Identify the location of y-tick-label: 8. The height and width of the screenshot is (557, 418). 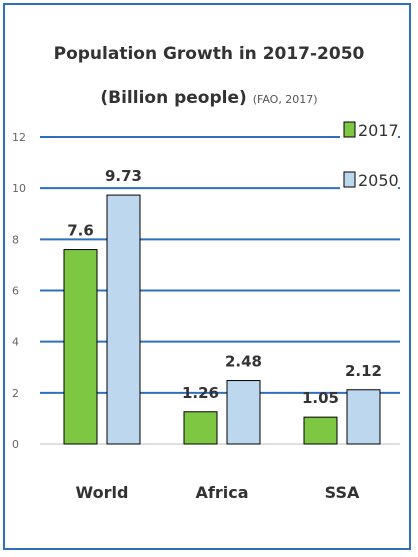
(15, 239).